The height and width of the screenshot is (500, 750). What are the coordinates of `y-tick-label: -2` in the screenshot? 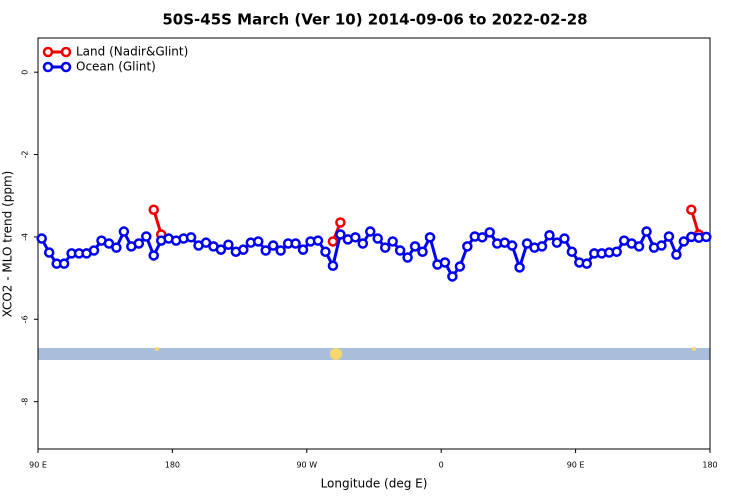 It's located at (25, 155).